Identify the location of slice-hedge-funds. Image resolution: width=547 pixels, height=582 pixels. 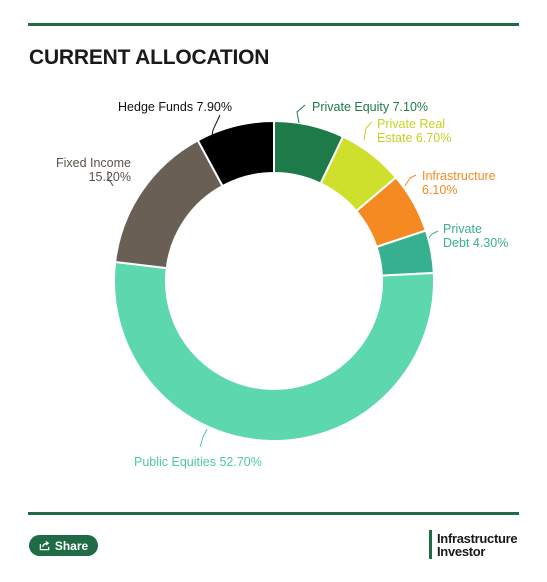
(235, 153).